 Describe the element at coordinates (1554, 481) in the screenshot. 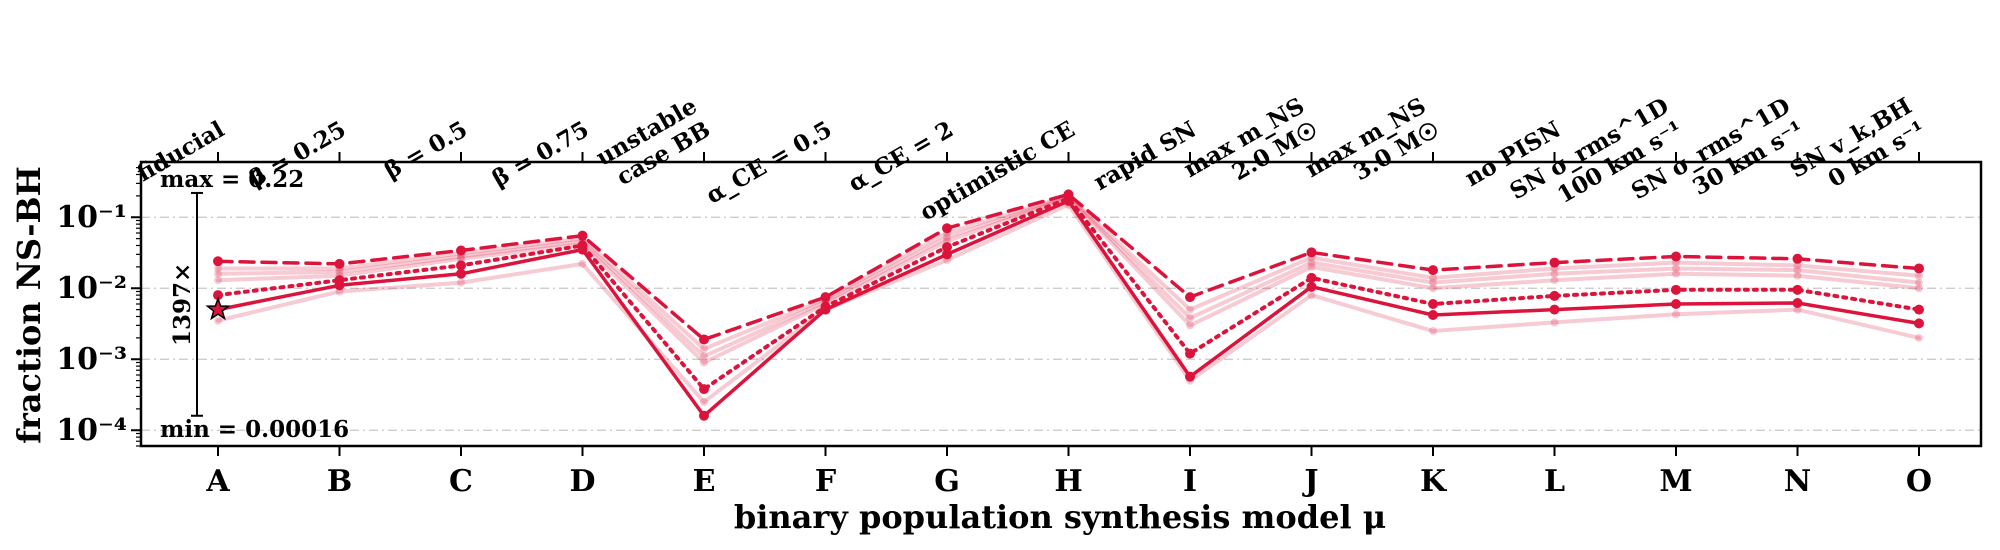

I see `x-tick-label-l: L` at that location.